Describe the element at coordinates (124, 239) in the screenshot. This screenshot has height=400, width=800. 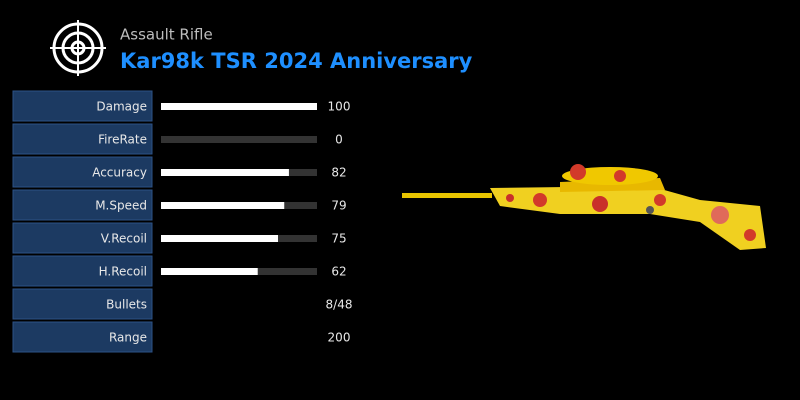
I see `stat-label: V.Recoil` at that location.